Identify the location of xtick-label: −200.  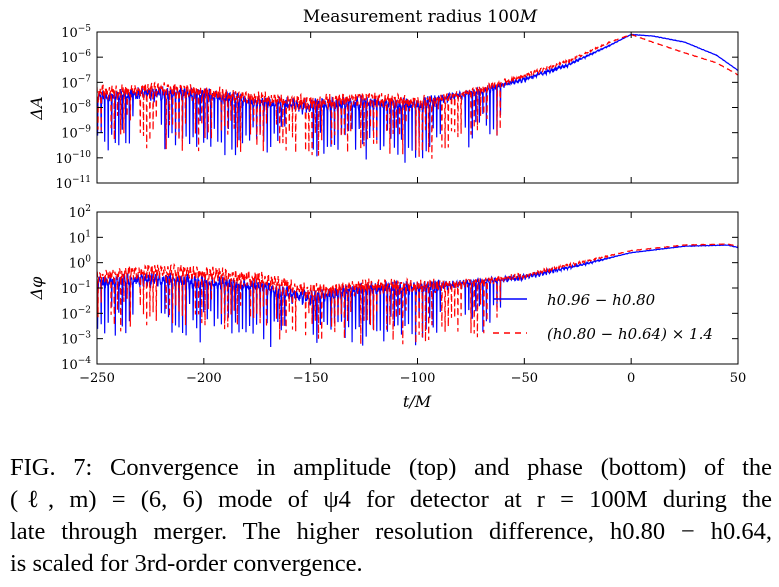
(204, 378).